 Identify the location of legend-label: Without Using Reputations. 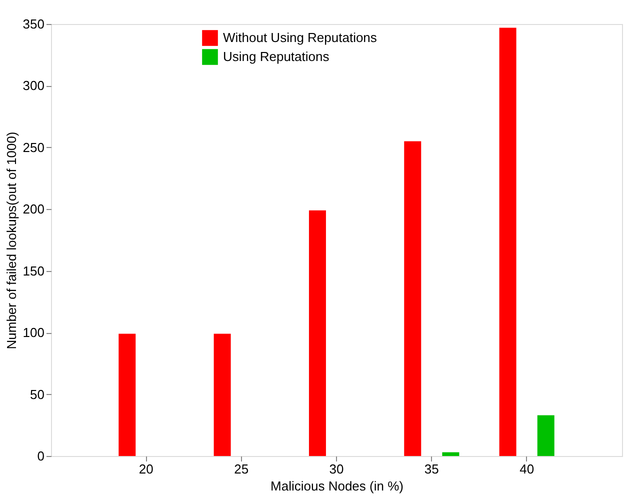
(300, 37).